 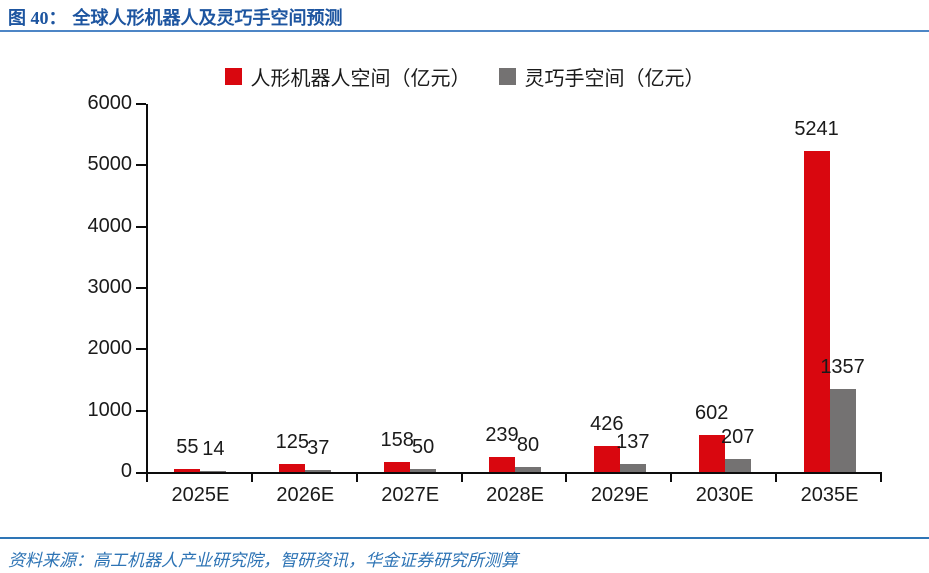 I want to click on bar-data-label: 158, so click(x=397, y=440).